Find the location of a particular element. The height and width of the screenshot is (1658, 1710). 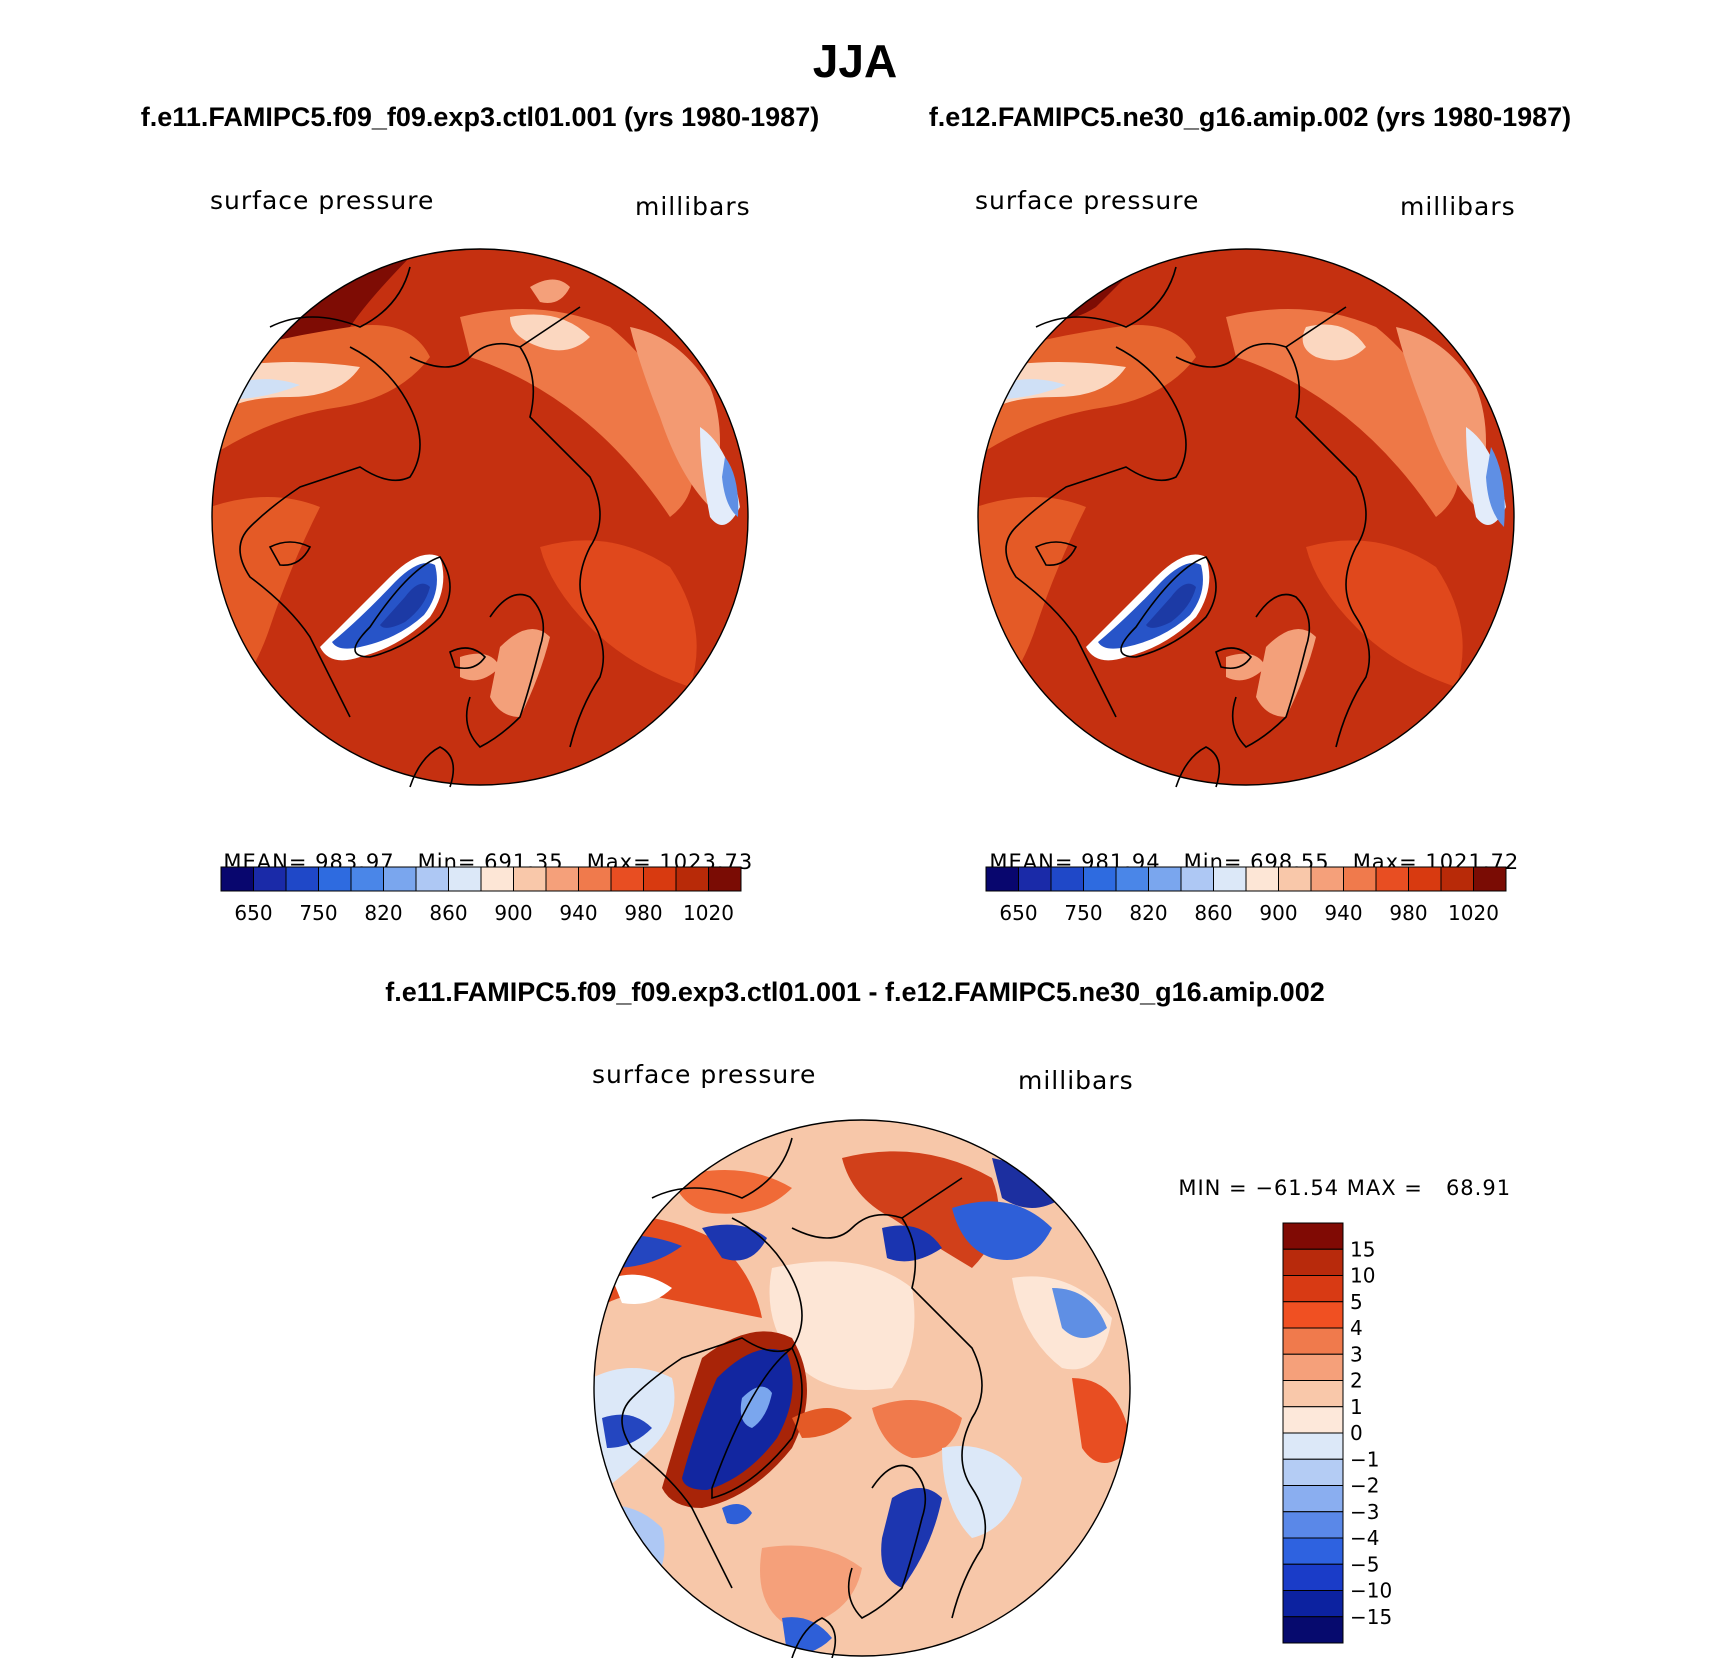

difference-min: −61.54 is located at coordinates (1297, 1188).